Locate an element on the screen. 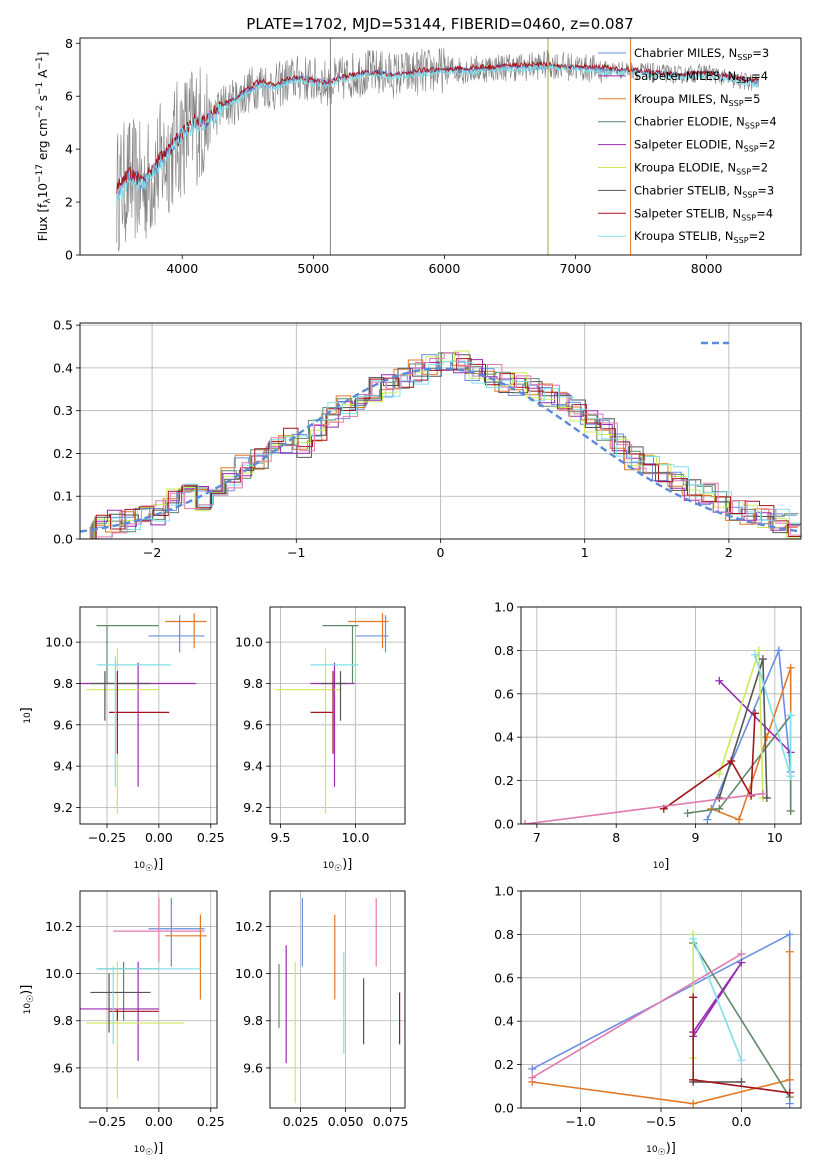  x-tick-label: 8 is located at coordinates (616, 837).